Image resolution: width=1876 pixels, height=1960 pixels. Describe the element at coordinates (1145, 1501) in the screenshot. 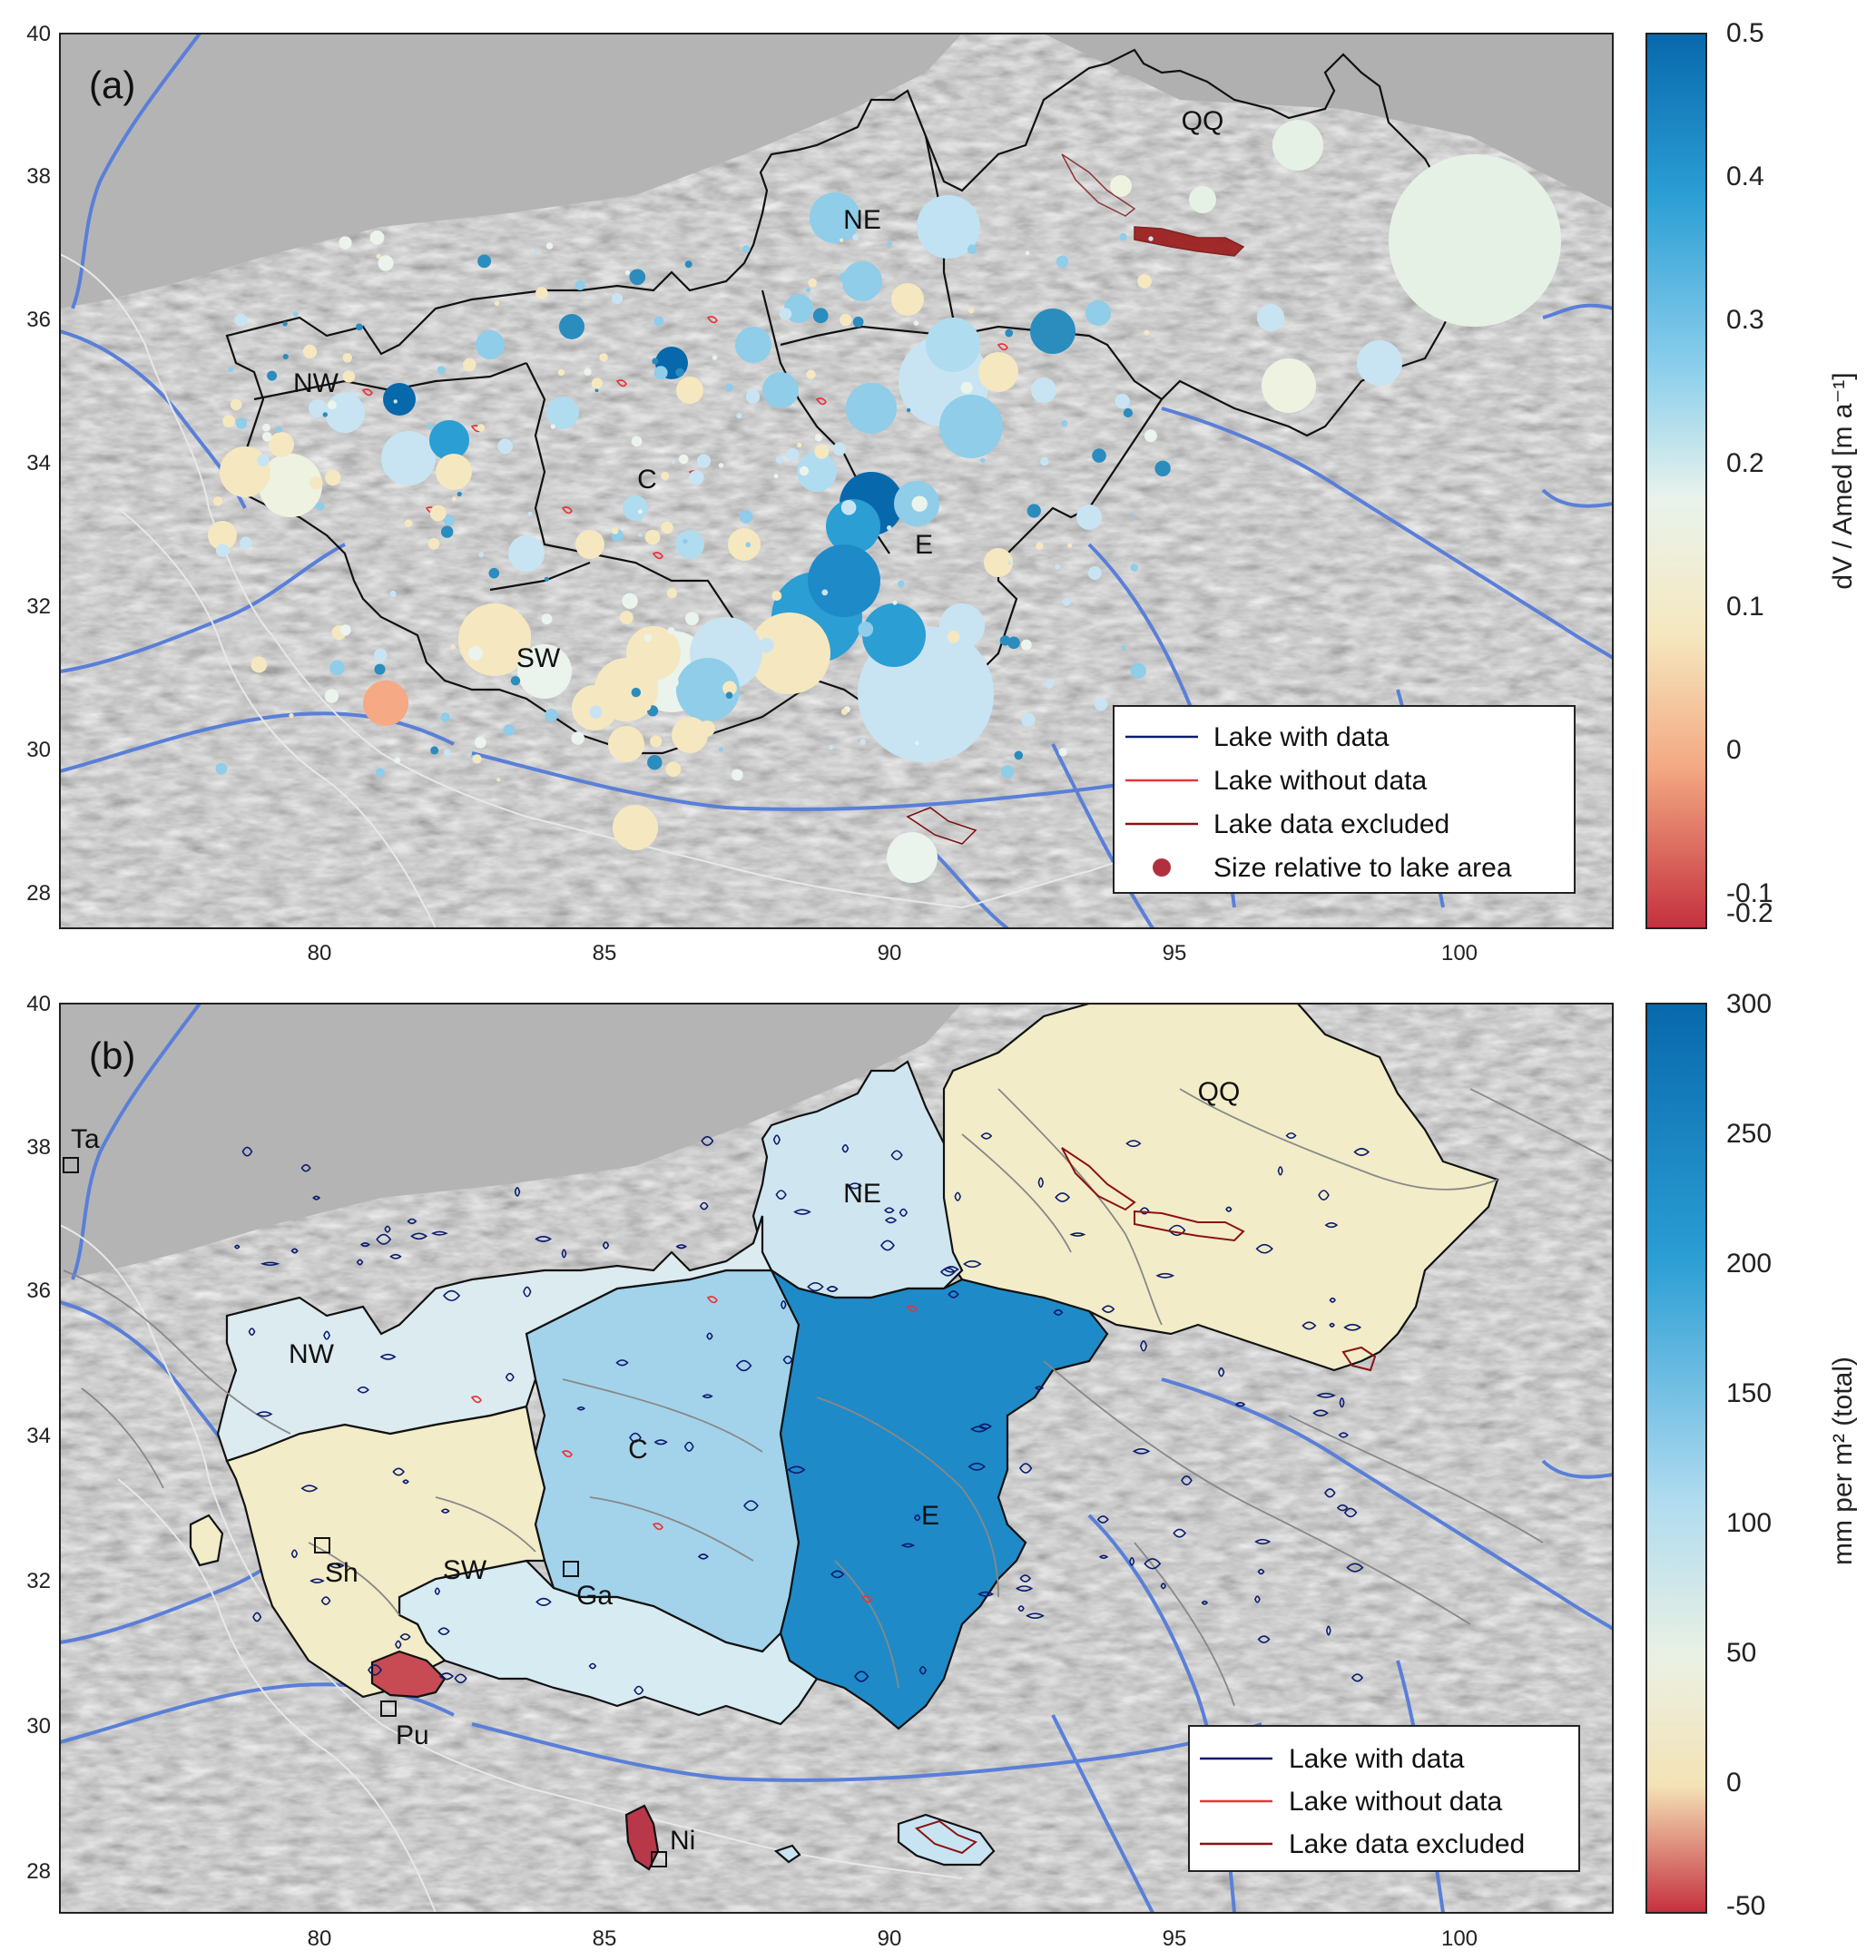

I see `lakes-excluded` at that location.